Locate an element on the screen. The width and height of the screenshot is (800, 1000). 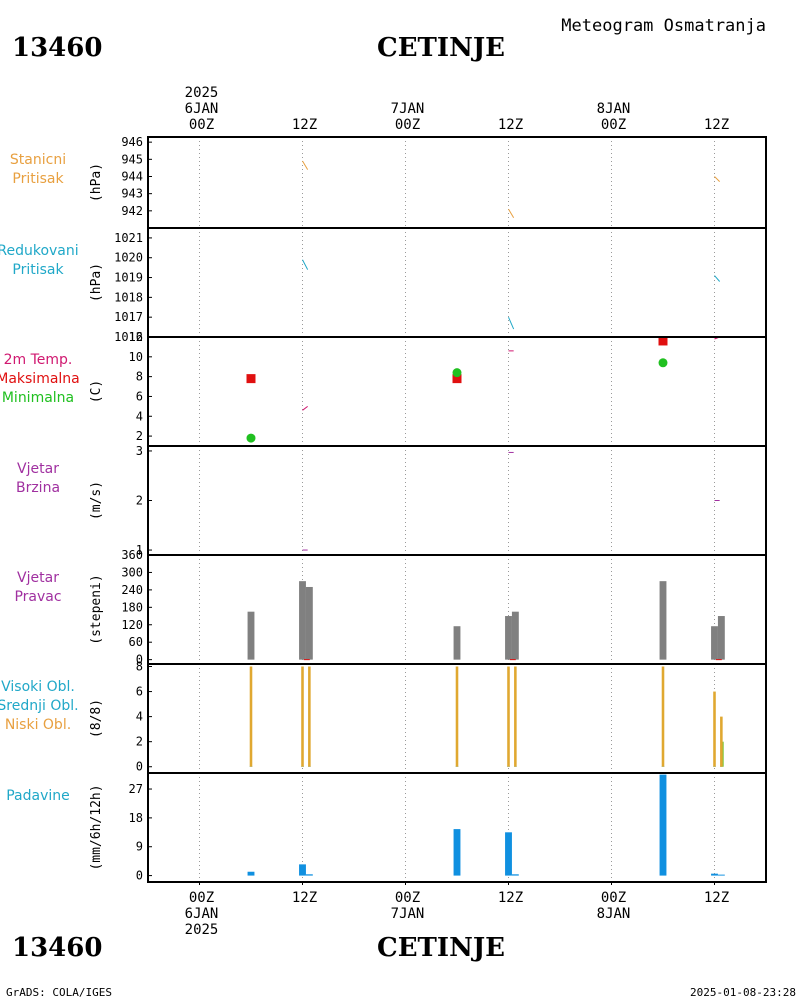
panel-precipitation: 0 9 18 27 (mm/6h/12h) Padavine is located at coordinates (386, 827).